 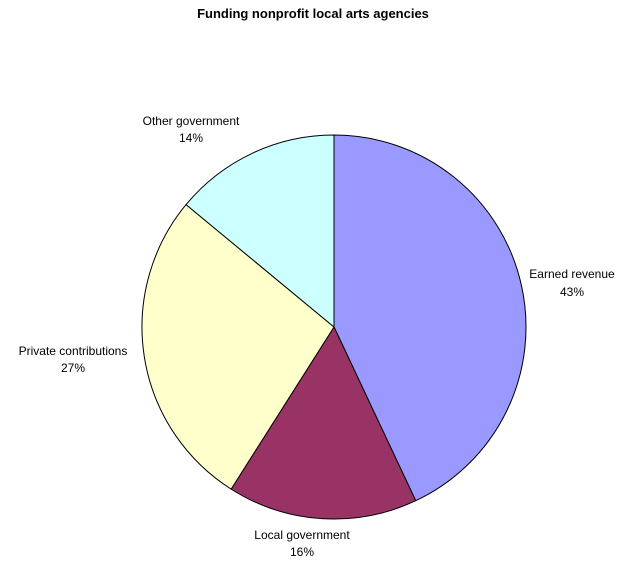 I want to click on slice-value-label: 14%, so click(x=191, y=138).